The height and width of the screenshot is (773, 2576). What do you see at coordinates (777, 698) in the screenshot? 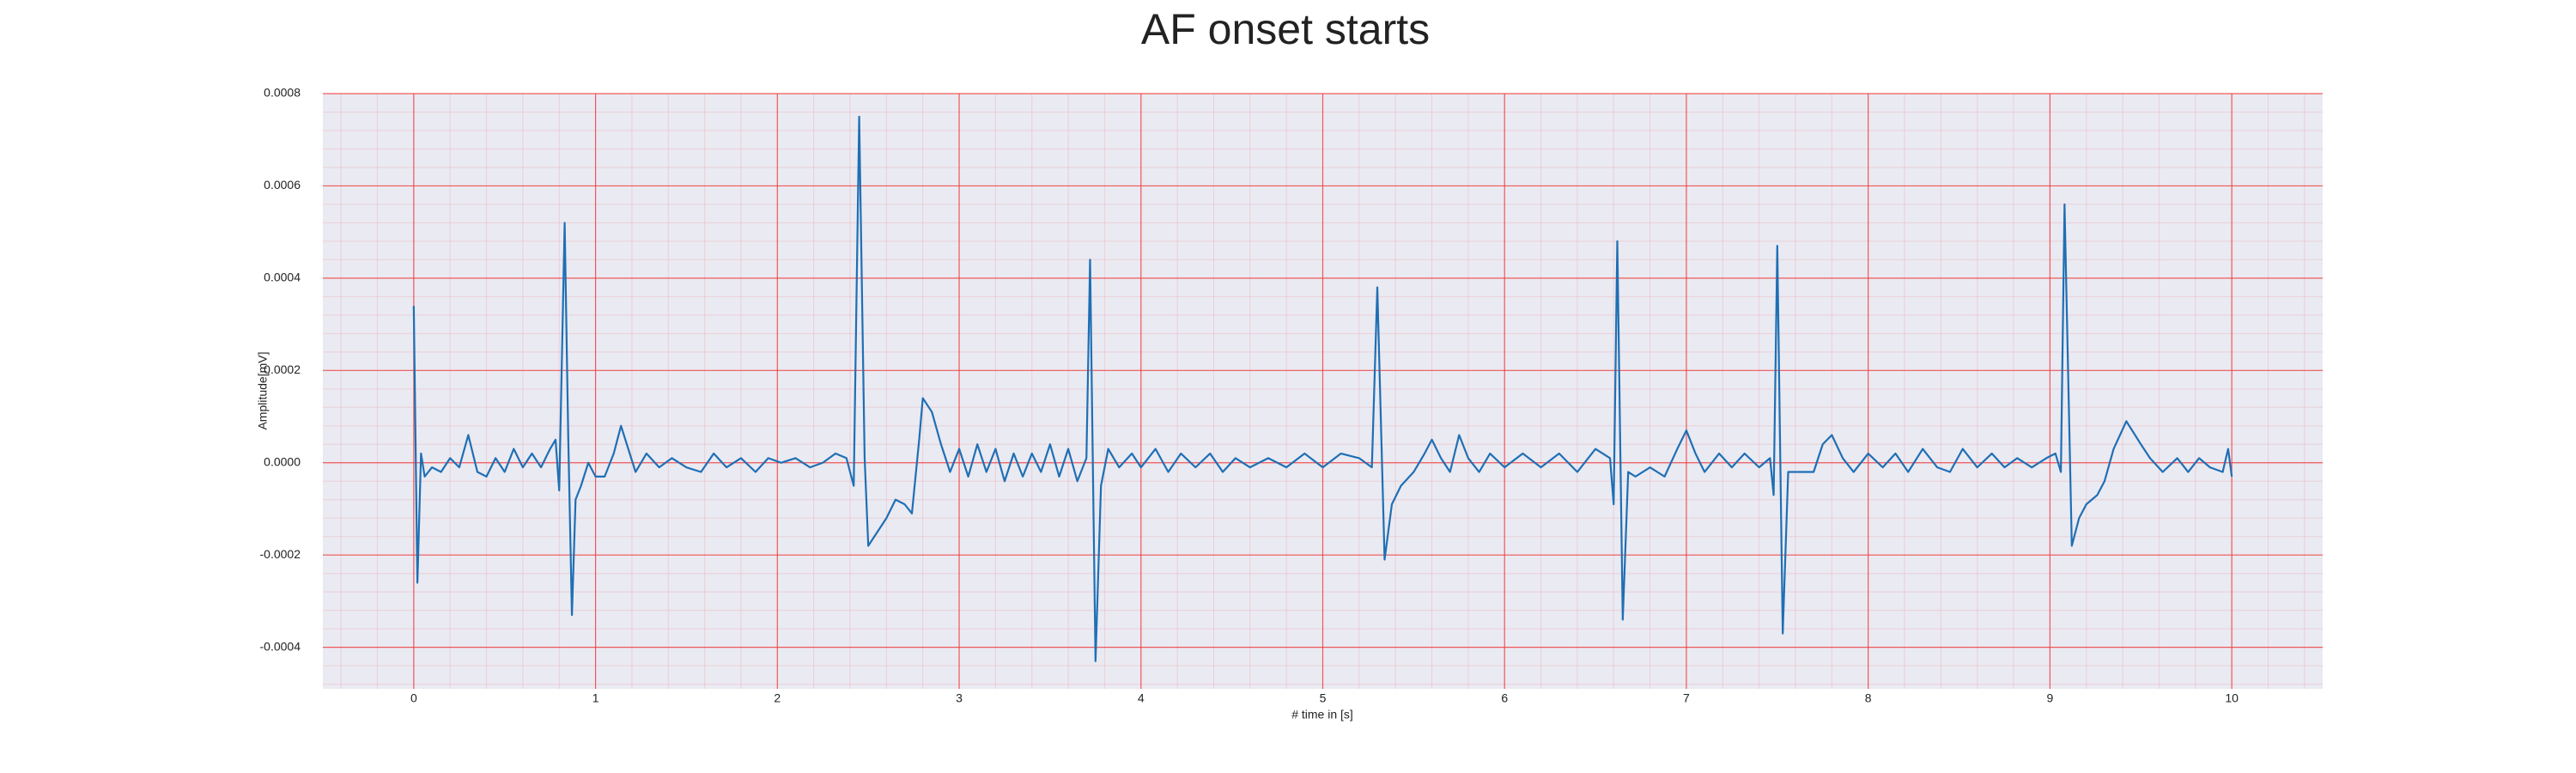
I see `x-tick-label: 2` at bounding box center [777, 698].